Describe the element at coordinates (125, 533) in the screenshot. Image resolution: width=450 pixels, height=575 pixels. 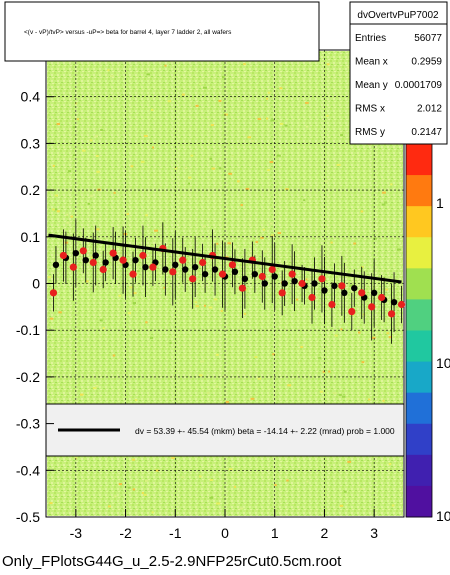
I see `x-tick-label: -2` at that location.